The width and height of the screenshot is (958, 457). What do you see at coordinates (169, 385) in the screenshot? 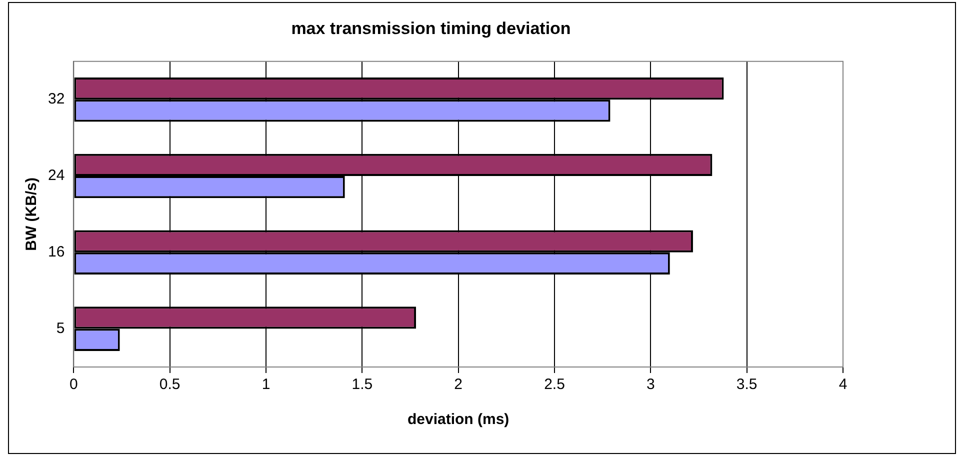
I see `x-tick-label: 0.5` at bounding box center [169, 385].